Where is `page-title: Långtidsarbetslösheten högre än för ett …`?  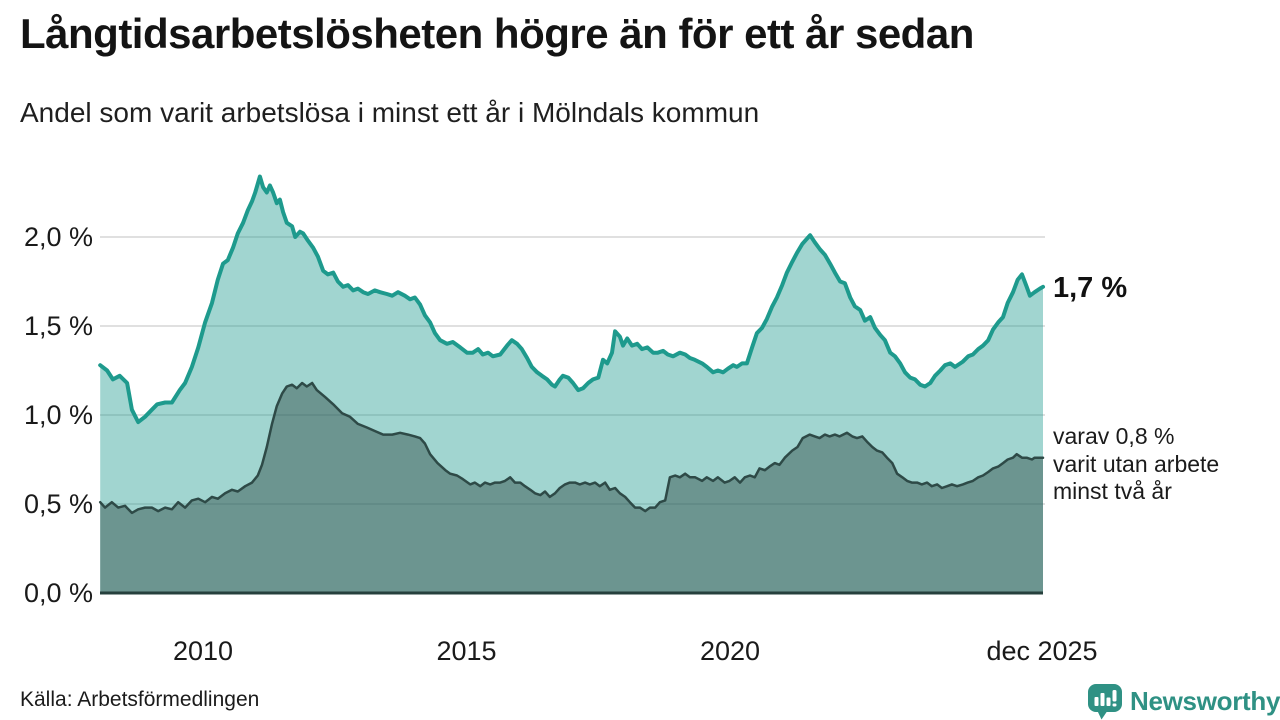
page-title: Långtidsarbetslösheten högre än för ett … is located at coordinates (497, 33).